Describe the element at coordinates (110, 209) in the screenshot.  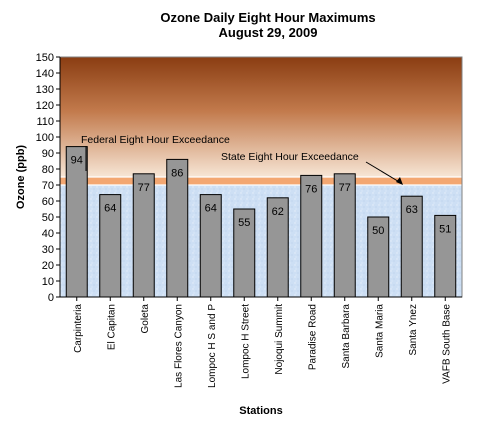
I see `data-label-el-capitan: 64` at that location.